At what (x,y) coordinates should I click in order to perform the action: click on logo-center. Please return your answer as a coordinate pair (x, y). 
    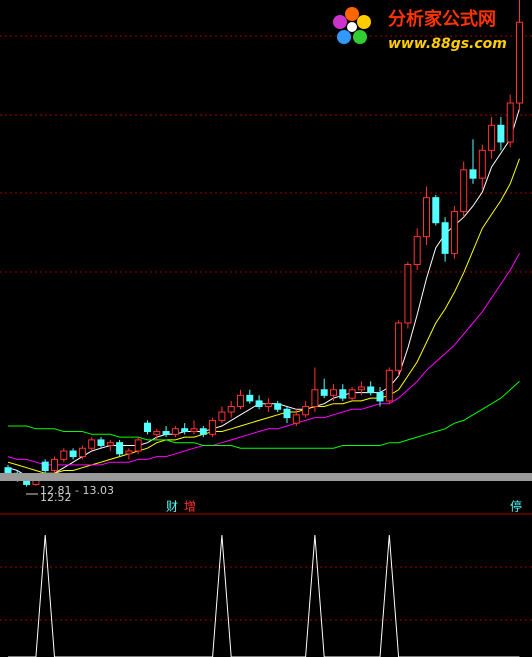
    Looking at the image, I should click on (352, 27).